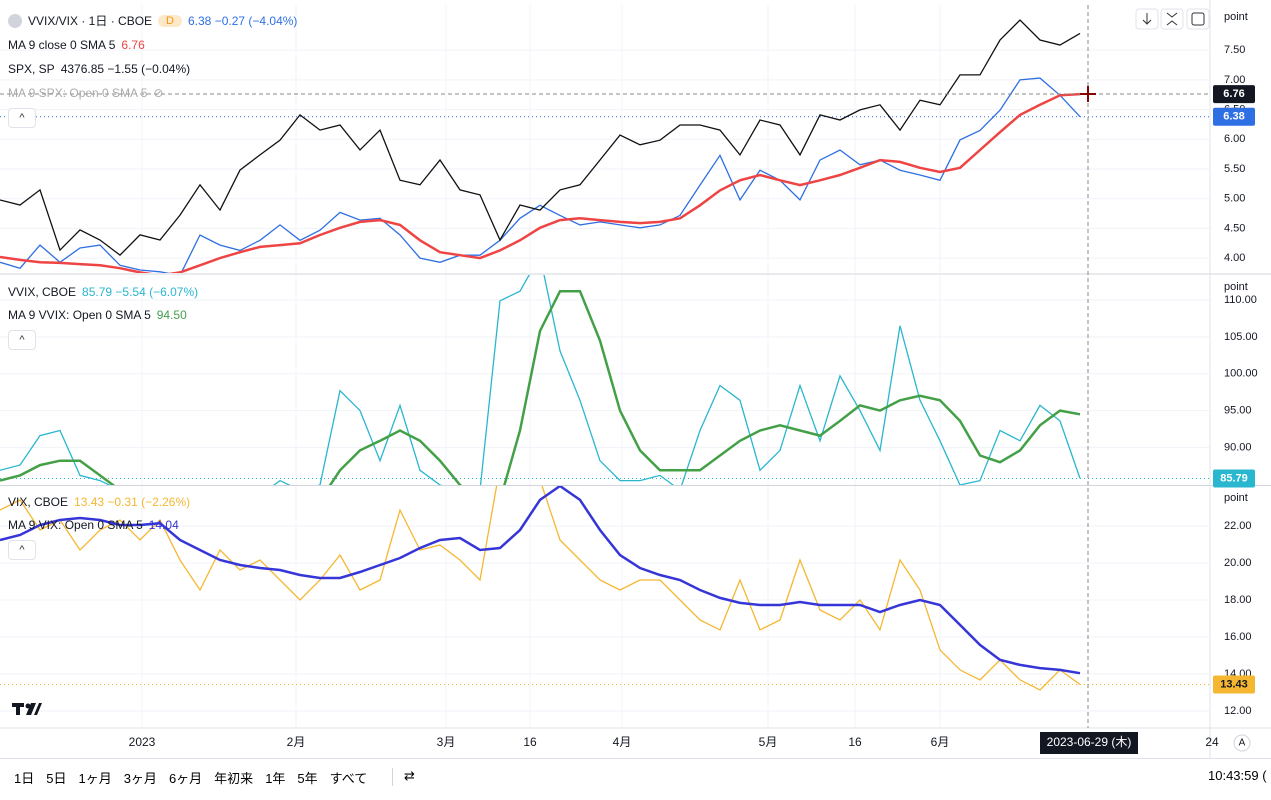  What do you see at coordinates (38, 502) in the screenshot?
I see `symbol-title: VIX, CBOE` at bounding box center [38, 502].